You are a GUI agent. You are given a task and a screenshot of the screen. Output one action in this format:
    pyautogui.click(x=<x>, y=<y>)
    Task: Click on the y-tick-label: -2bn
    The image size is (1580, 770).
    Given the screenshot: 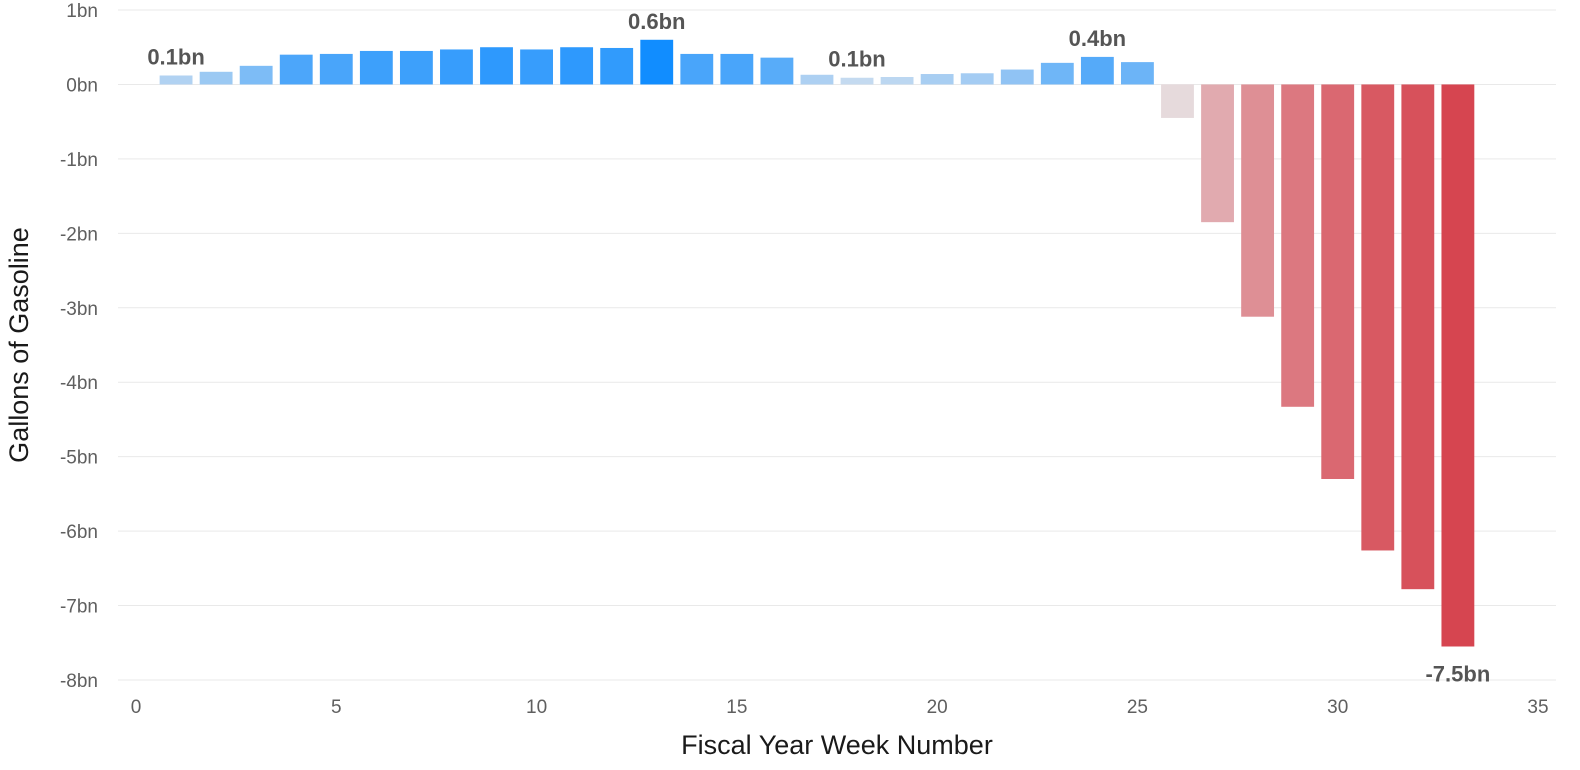 What is the action you would take?
    pyautogui.click(x=79, y=234)
    